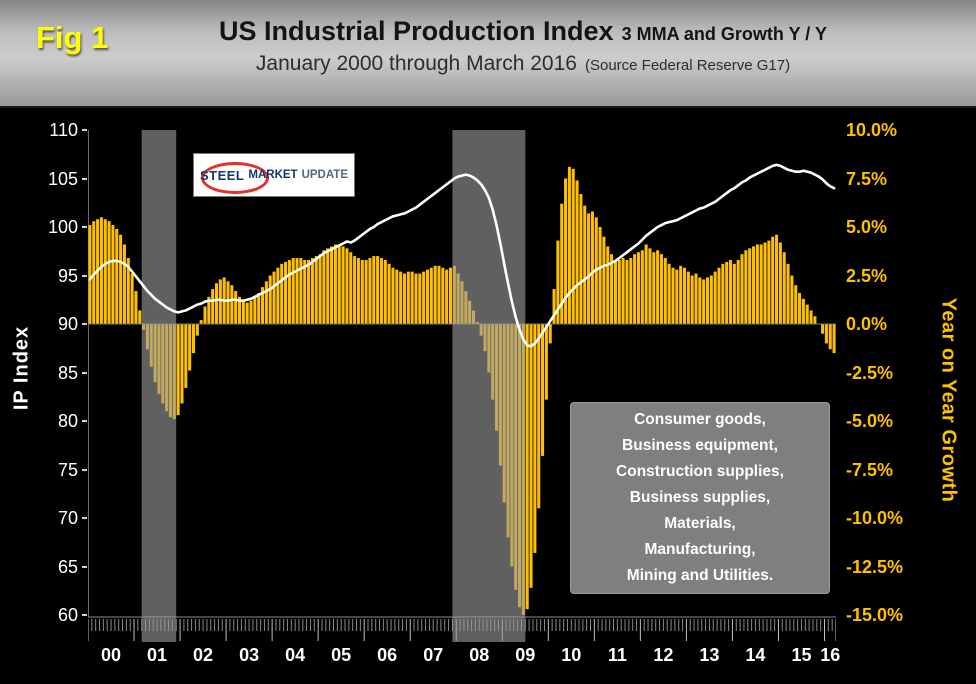  What do you see at coordinates (235, 178) in the screenshot?
I see `logo-swoosh-icon` at bounding box center [235, 178].